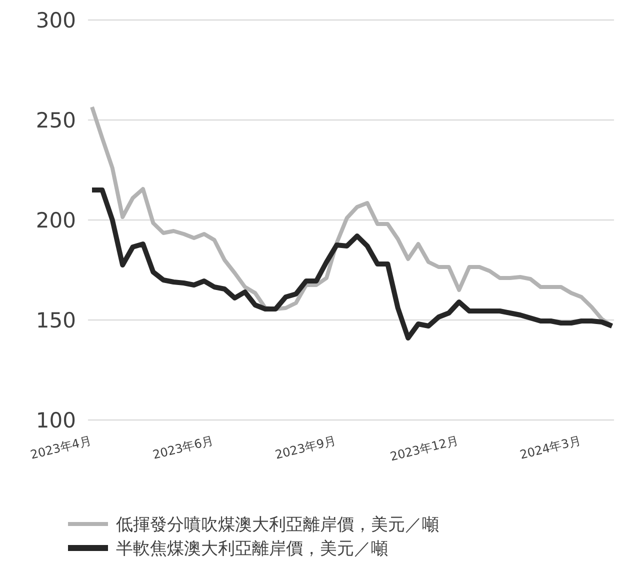 This screenshot has width=620, height=564. What do you see at coordinates (56, 220) in the screenshot?
I see `y-tick-label: 200` at bounding box center [56, 220].